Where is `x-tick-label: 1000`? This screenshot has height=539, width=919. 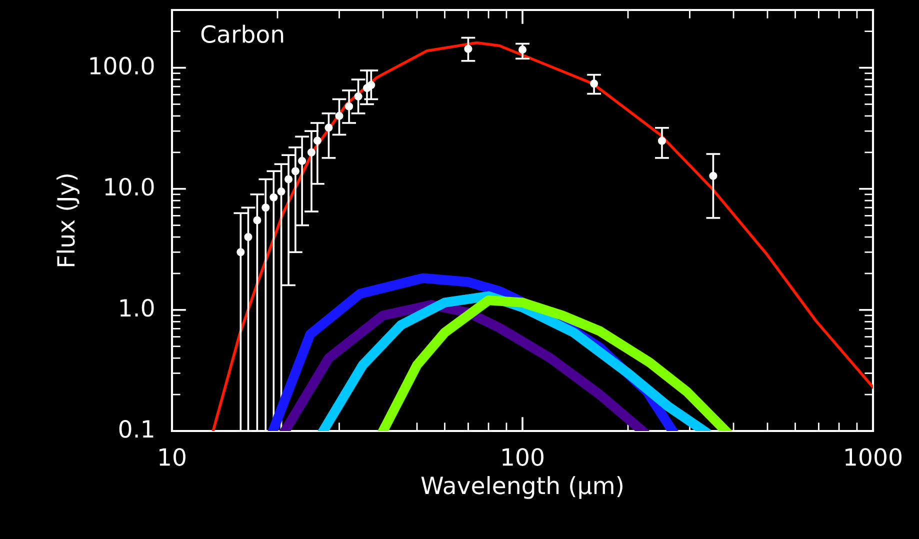
x-tick-label: 1000 is located at coordinates (874, 457).